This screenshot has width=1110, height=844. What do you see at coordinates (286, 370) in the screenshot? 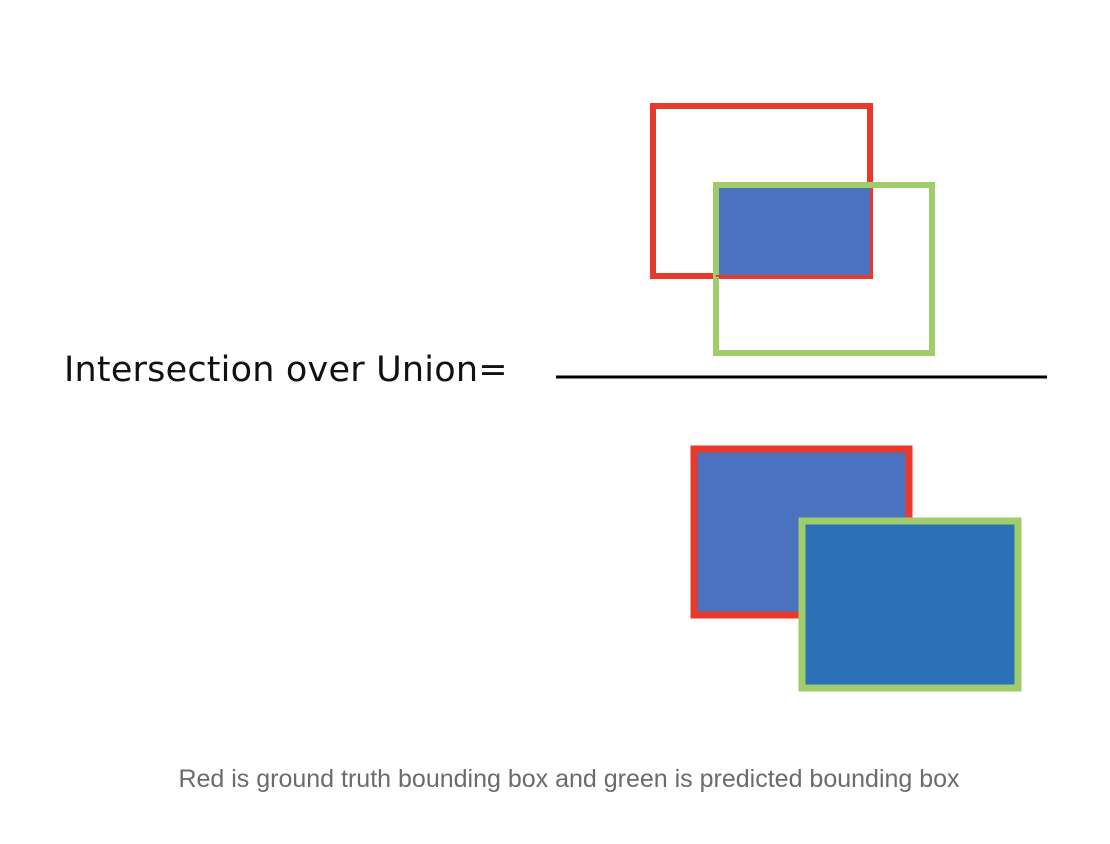
I see `formula-label: Intersection over Union=` at bounding box center [286, 370].